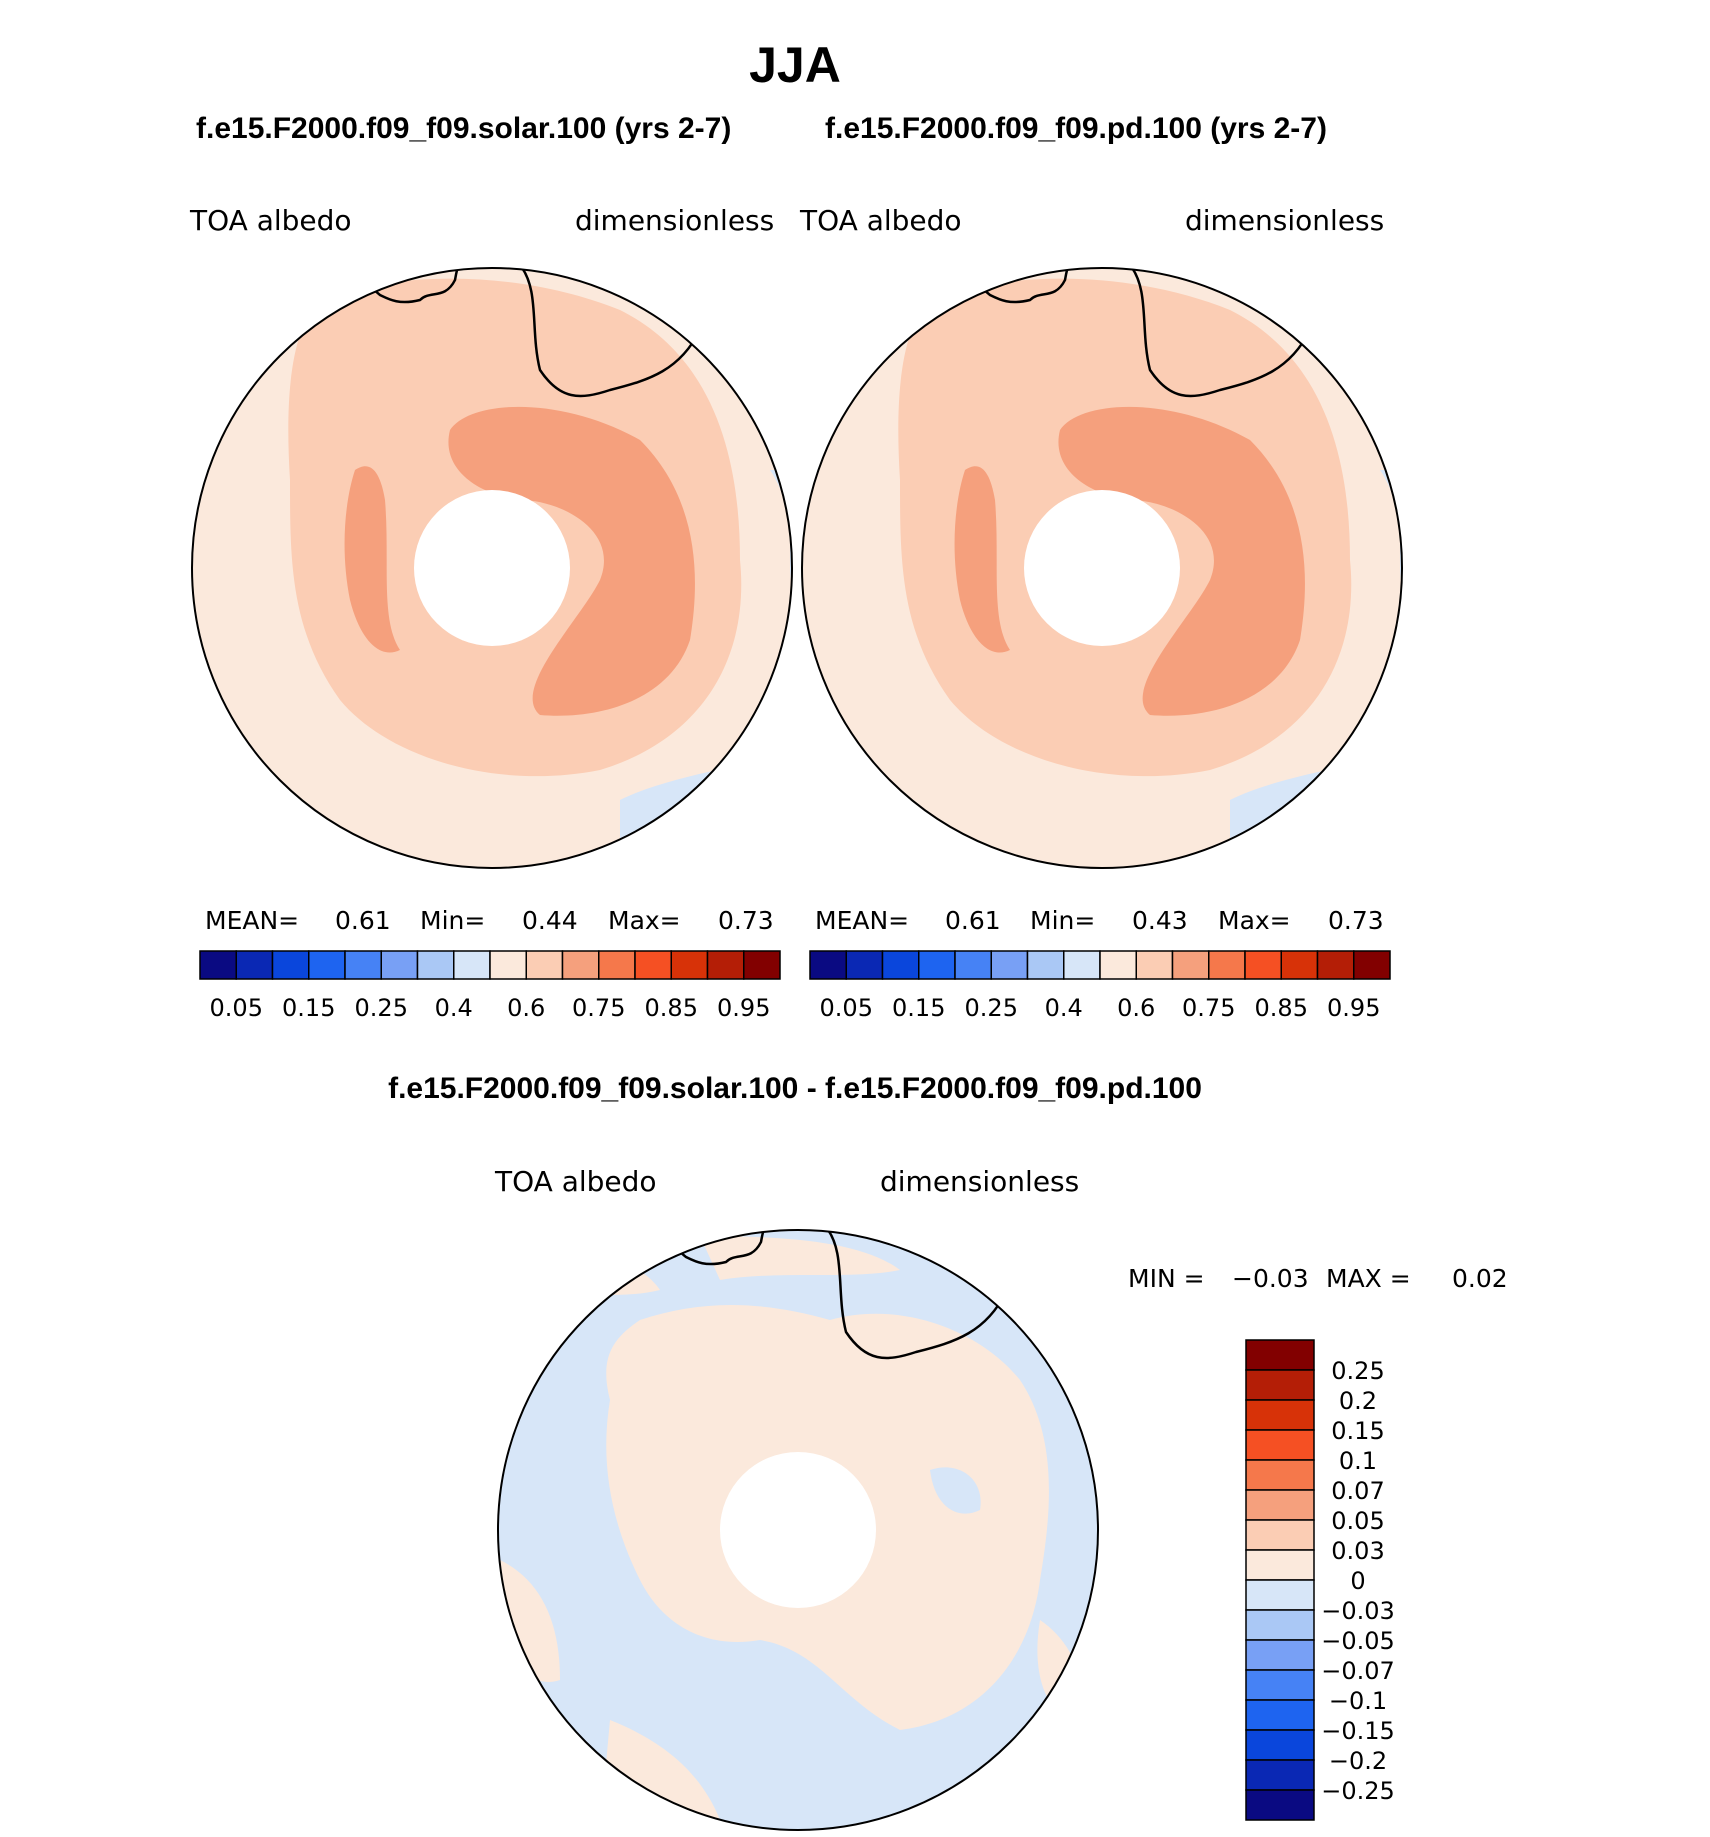 Image resolution: width=1710 pixels, height=1837 pixels. What do you see at coordinates (1136, 1008) in the screenshot?
I see `right-colorbar-tick-4: 0.6` at bounding box center [1136, 1008].